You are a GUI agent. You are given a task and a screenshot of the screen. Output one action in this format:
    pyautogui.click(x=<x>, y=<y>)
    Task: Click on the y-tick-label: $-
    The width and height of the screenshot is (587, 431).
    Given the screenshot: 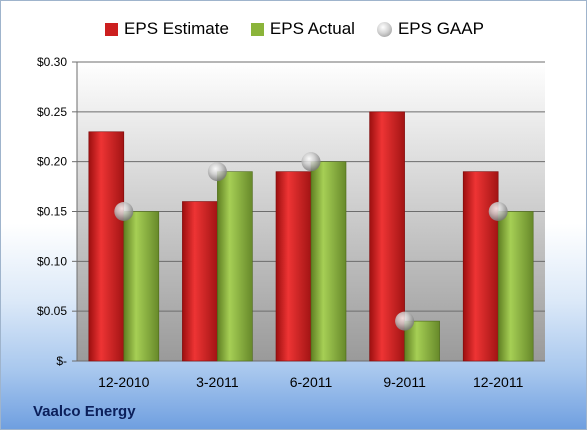 What is the action you would take?
    pyautogui.click(x=61, y=361)
    